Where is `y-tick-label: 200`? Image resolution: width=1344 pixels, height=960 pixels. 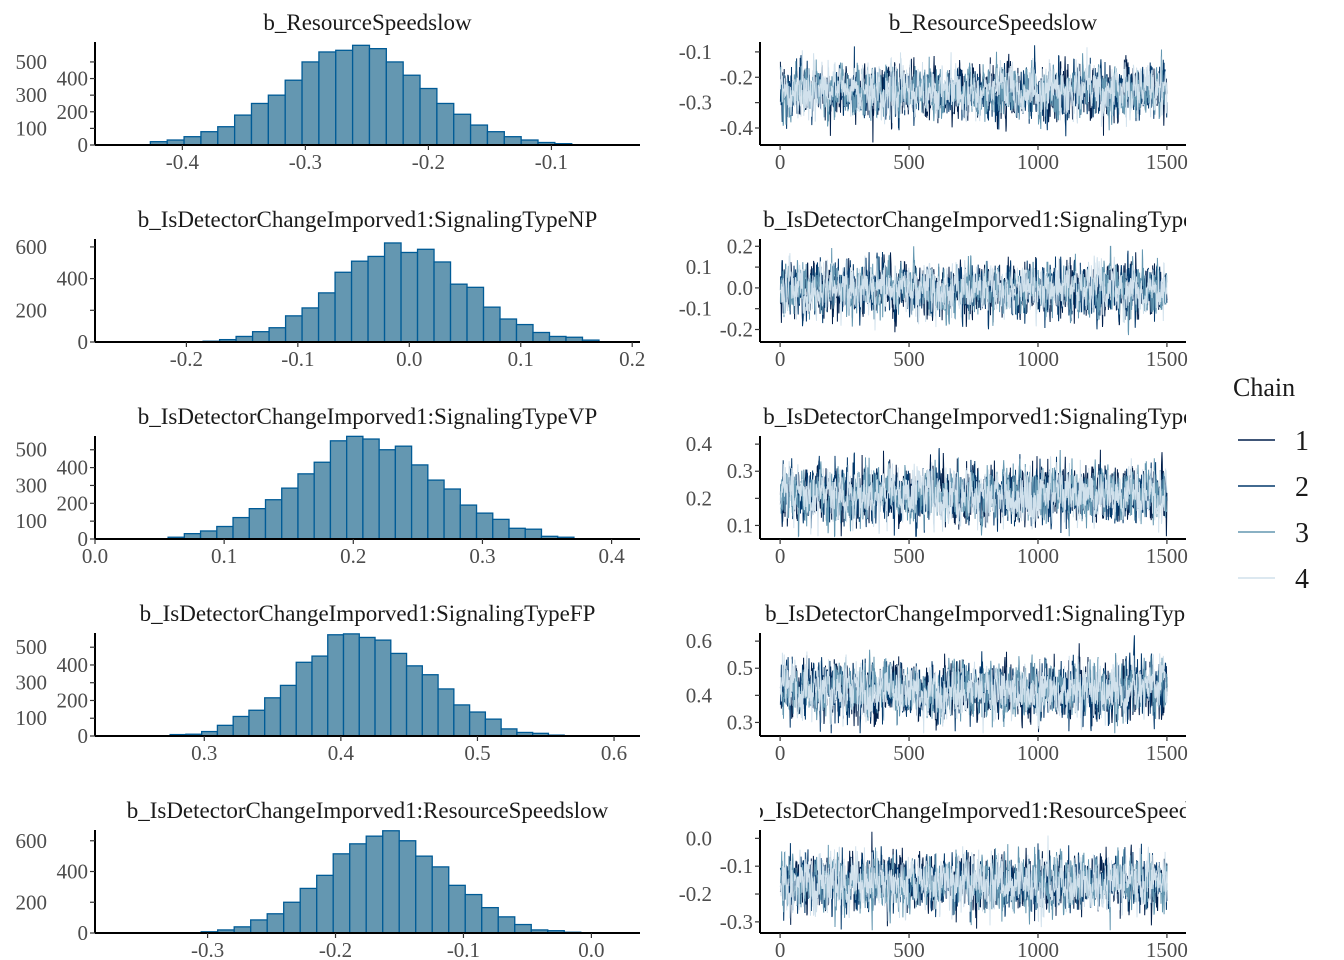
y-tick-label: 200 is located at coordinates (73, 503).